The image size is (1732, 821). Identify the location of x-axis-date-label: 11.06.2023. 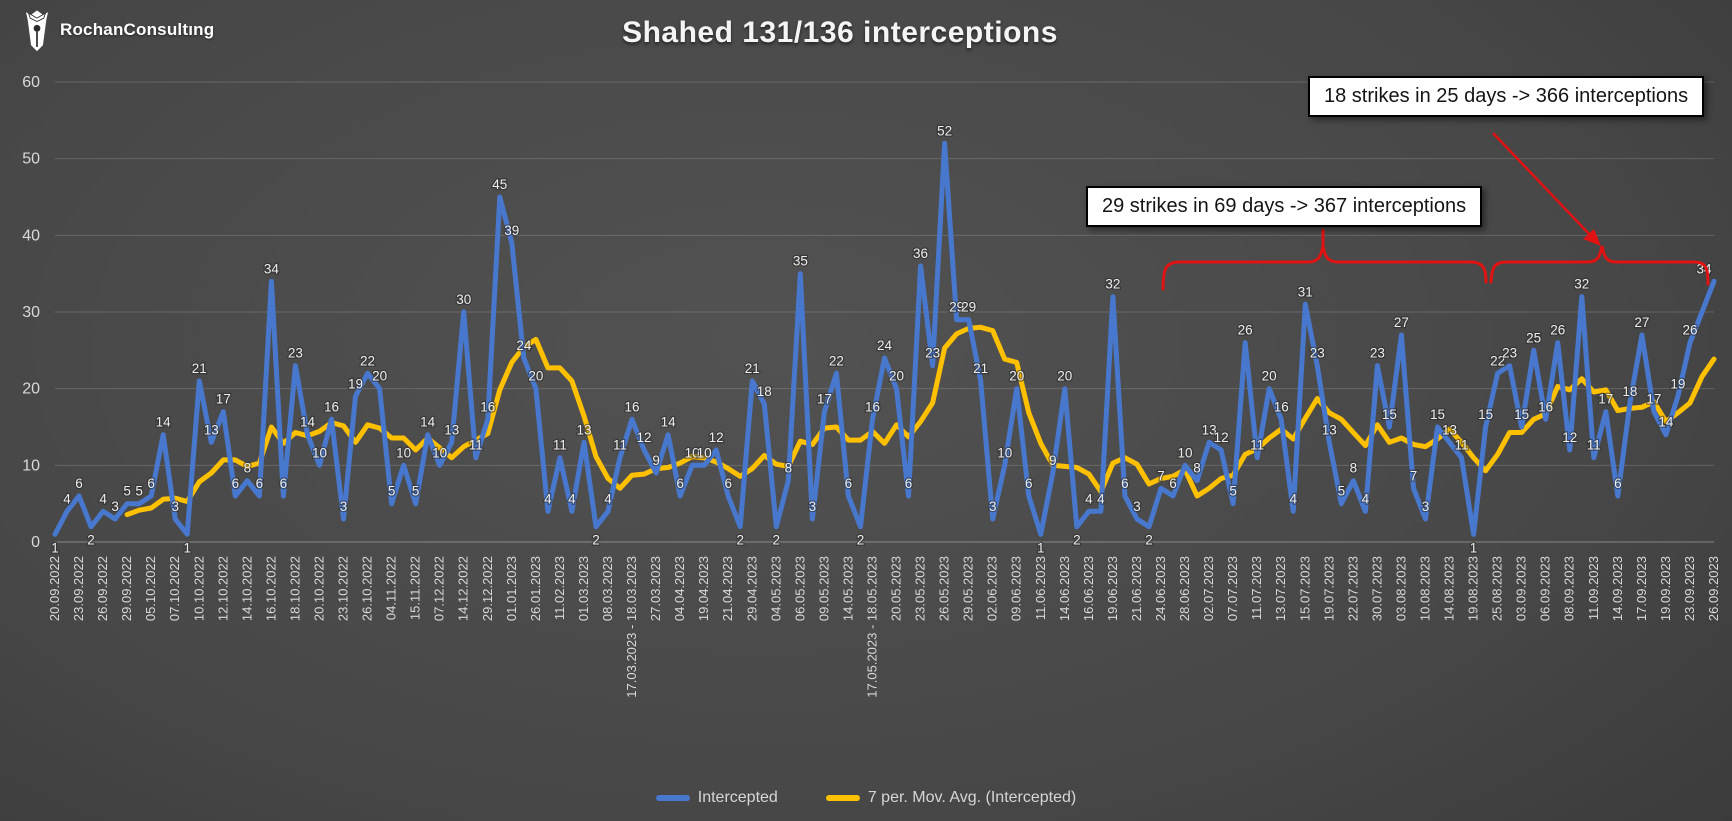
(1040, 588).